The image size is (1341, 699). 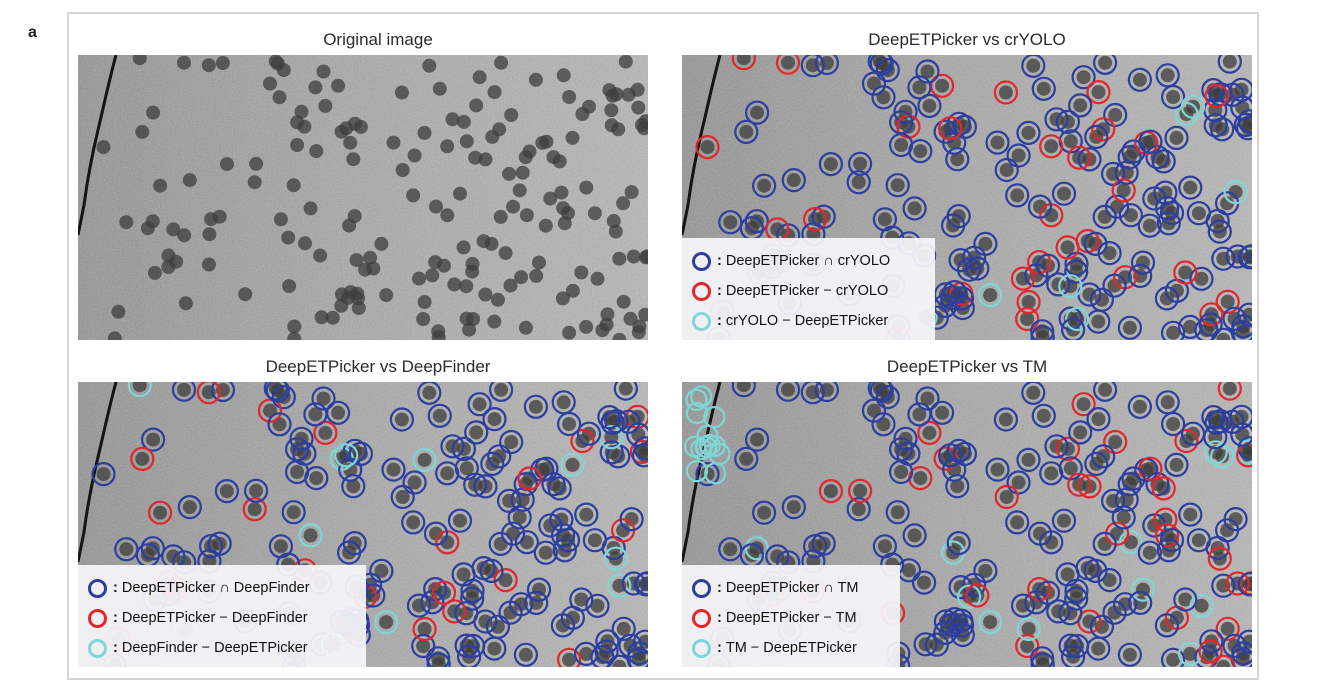 What do you see at coordinates (791, 618) in the screenshot?
I see `legend-label: DeepETPicker − TM` at bounding box center [791, 618].